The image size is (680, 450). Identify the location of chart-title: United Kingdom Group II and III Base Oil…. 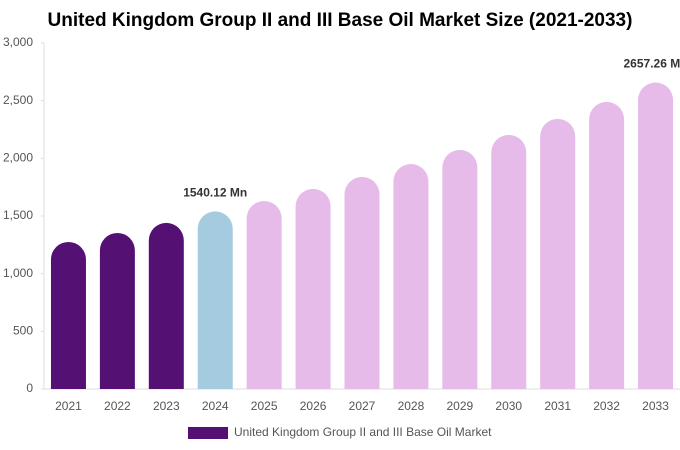
(340, 20).